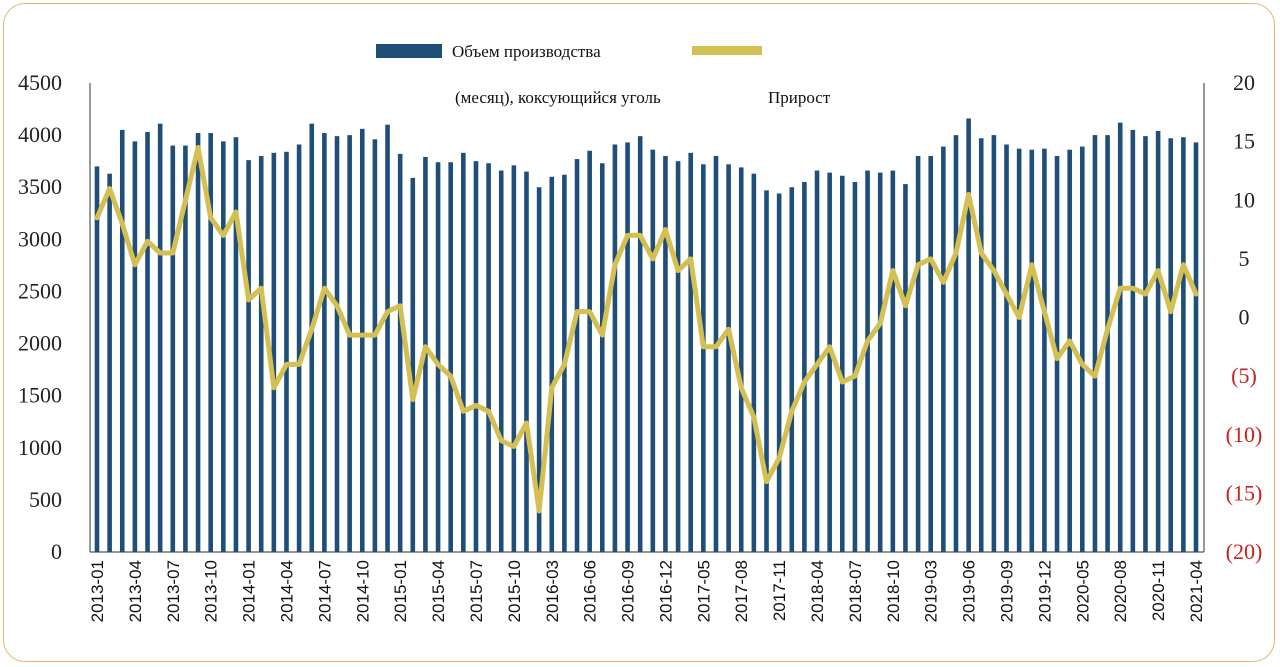 The height and width of the screenshot is (667, 1280). What do you see at coordinates (40, 395) in the screenshot?
I see `y-left-tick-label: 1500` at bounding box center [40, 395].